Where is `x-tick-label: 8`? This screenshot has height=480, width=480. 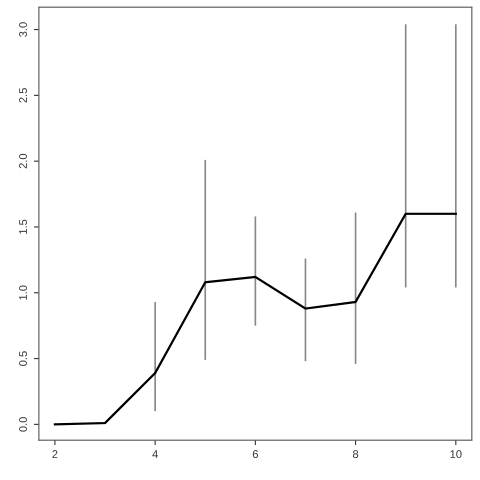 x-tick-label: 8 is located at coordinates (355, 454).